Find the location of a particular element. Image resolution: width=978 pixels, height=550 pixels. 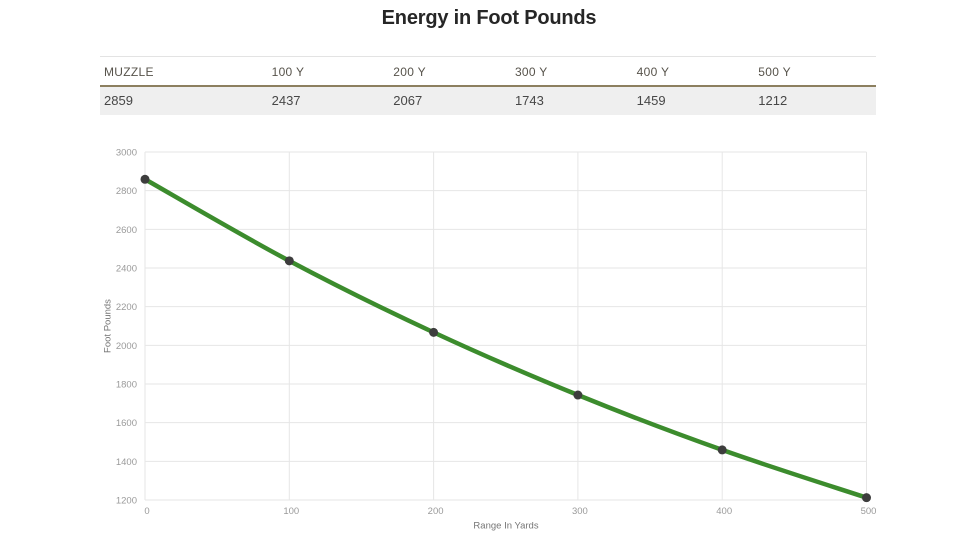

table-header-muzzle: MUZZLE is located at coordinates (184, 71).